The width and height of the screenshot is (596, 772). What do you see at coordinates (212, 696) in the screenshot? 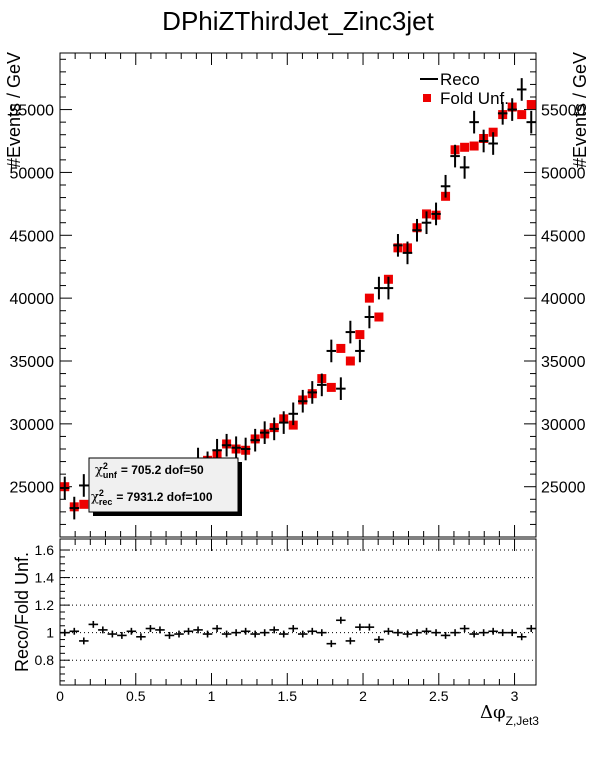
I see `bottom-xtick-label-2: 1` at bounding box center [212, 696].